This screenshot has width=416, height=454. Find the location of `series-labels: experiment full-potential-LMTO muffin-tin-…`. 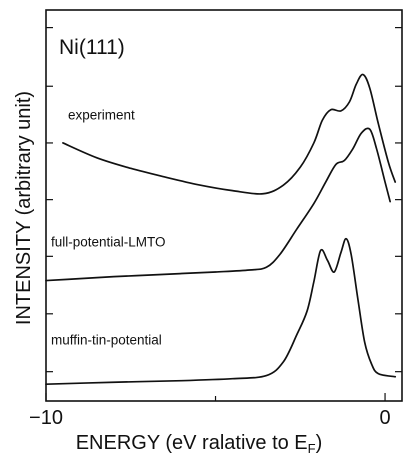

series-labels: experiment full-potential-LMTO muffin-tin-… is located at coordinates (108, 227).